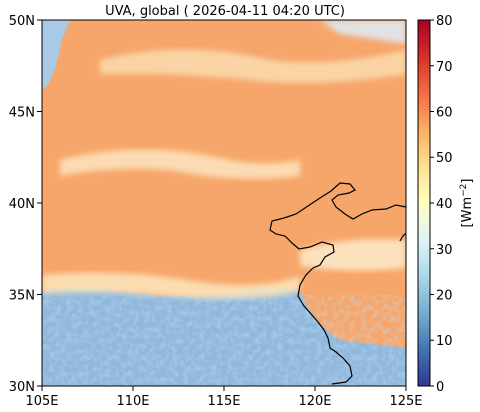 This screenshot has width=480, height=412. I want to click on colorbar-tick-label: 40, so click(444, 204).